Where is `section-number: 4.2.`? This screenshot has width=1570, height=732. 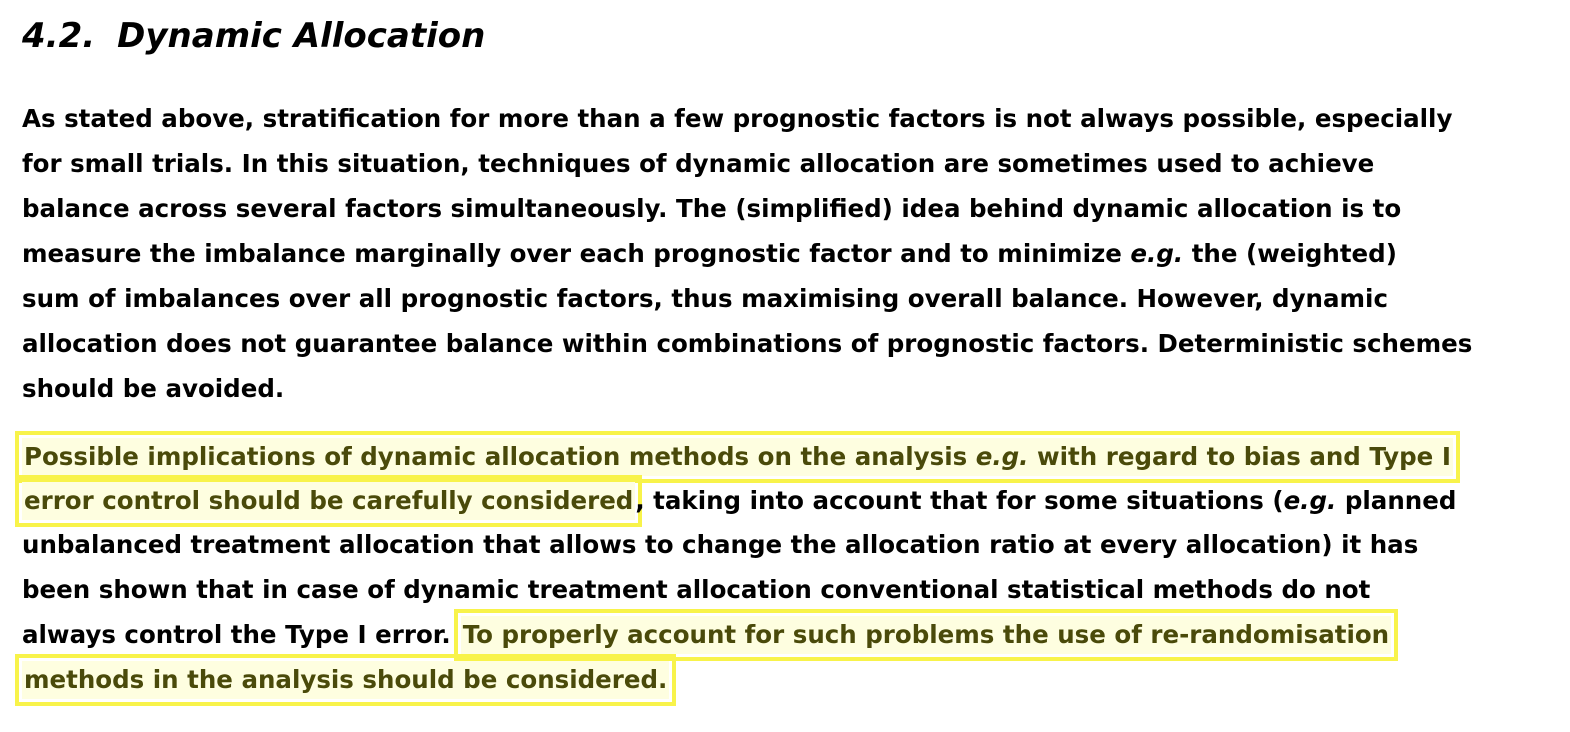
section-number: 4.2. is located at coordinates (59, 36).